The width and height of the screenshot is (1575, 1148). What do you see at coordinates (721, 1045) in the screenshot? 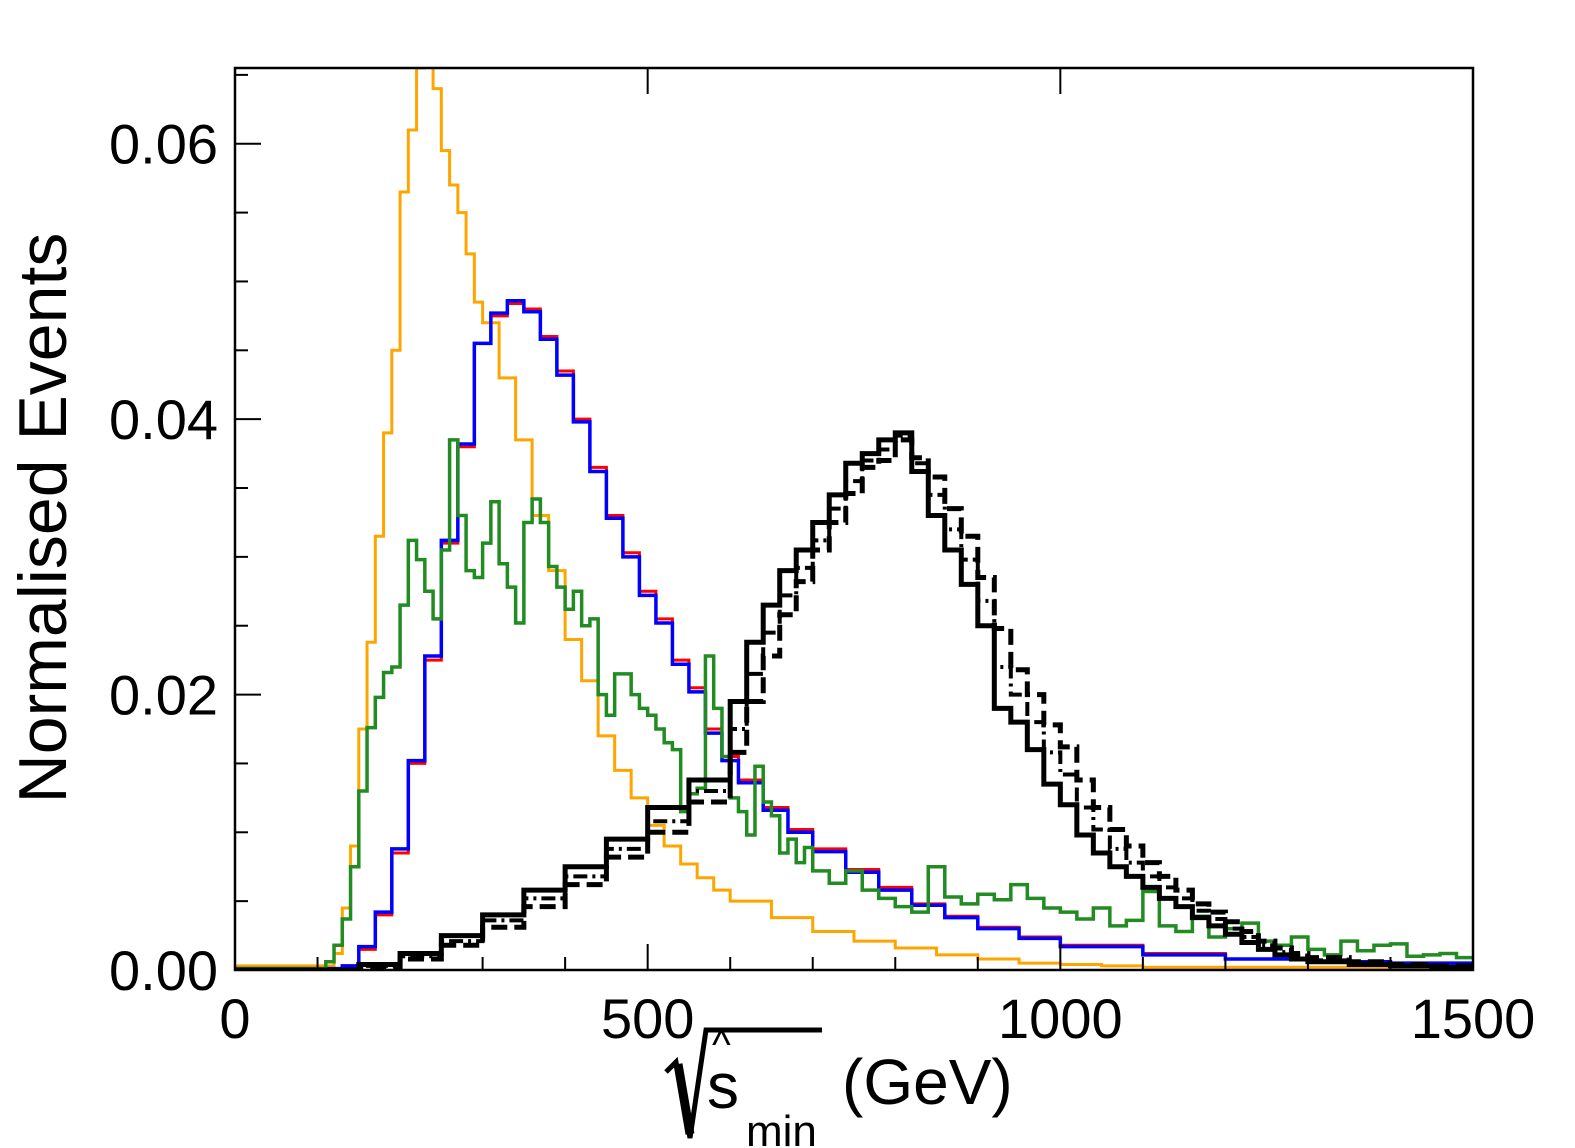
I see `x-axis-hat: ^` at bounding box center [721, 1045].